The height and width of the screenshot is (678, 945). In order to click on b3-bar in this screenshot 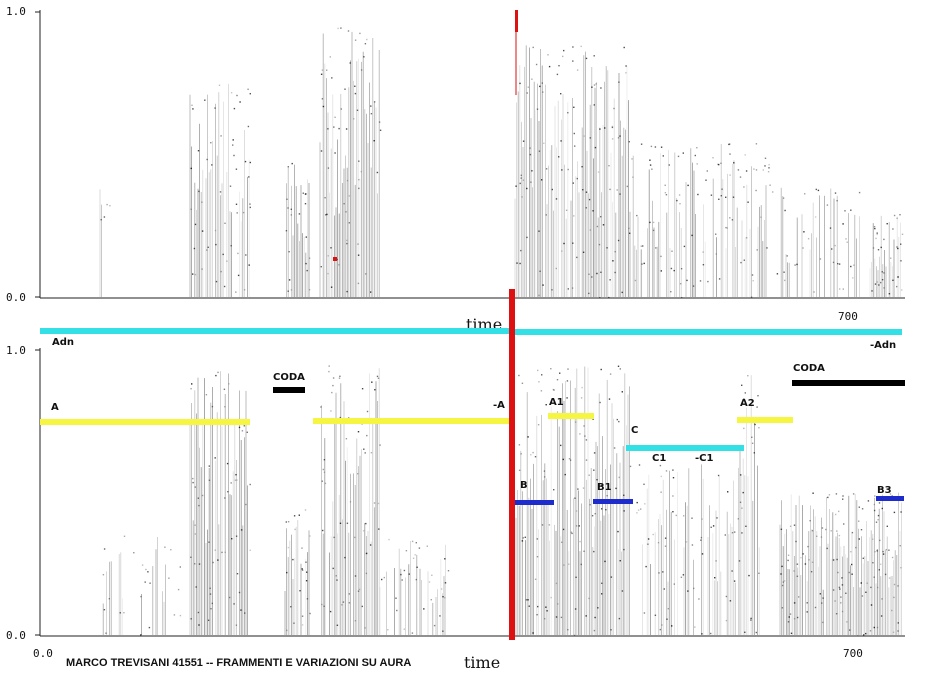, I will do `click(890, 498)`.